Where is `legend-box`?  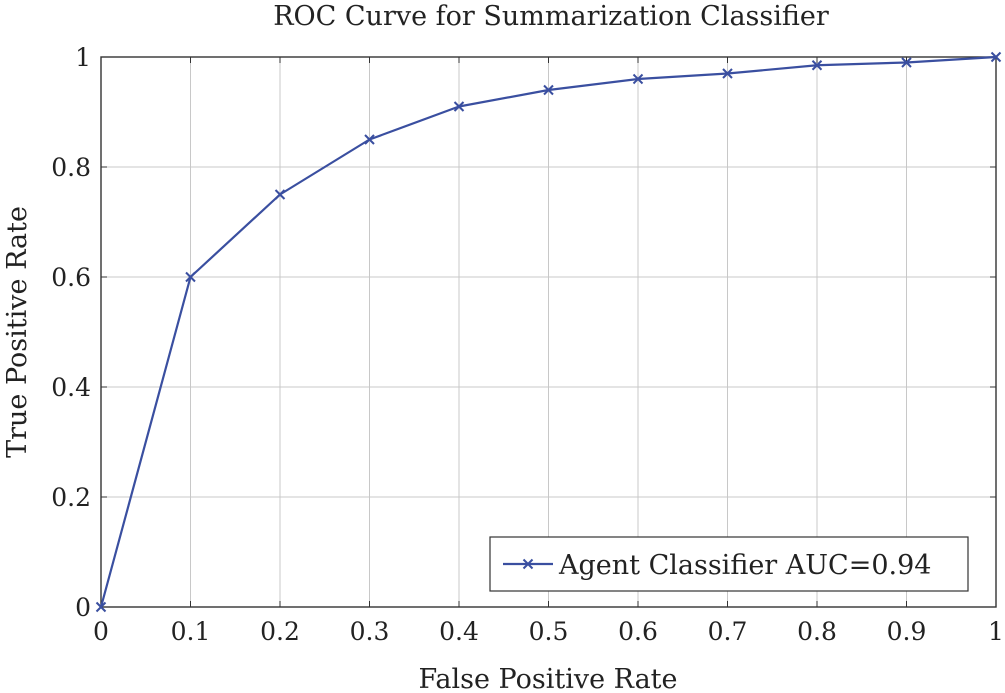 legend-box is located at coordinates (729, 564).